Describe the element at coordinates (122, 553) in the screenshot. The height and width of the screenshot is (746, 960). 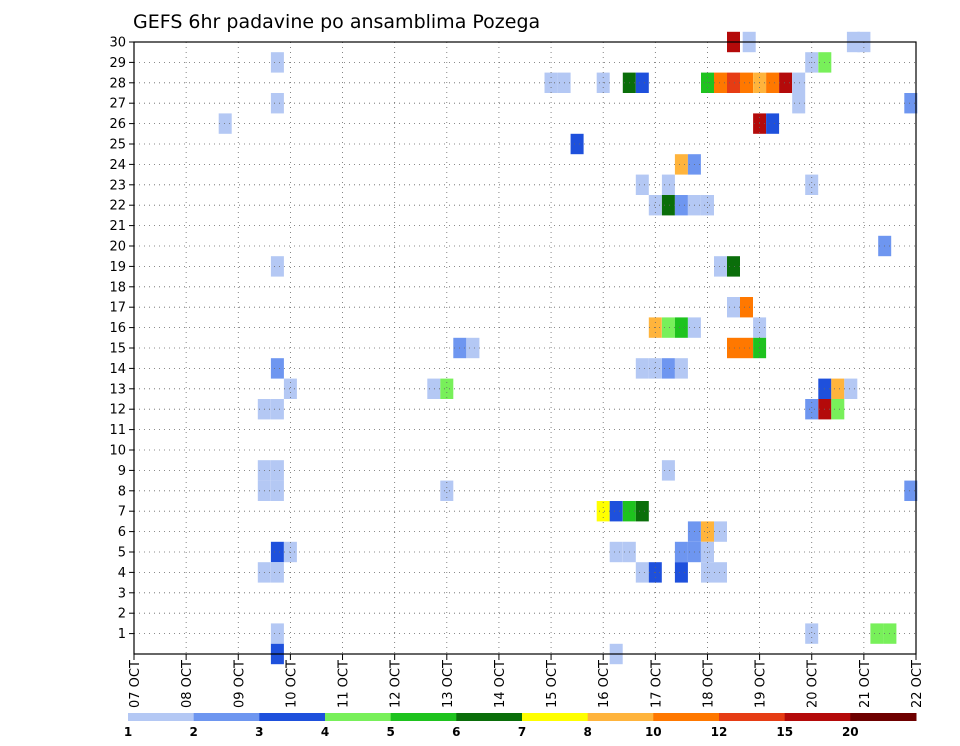
I see `y-tick-label: 5` at that location.